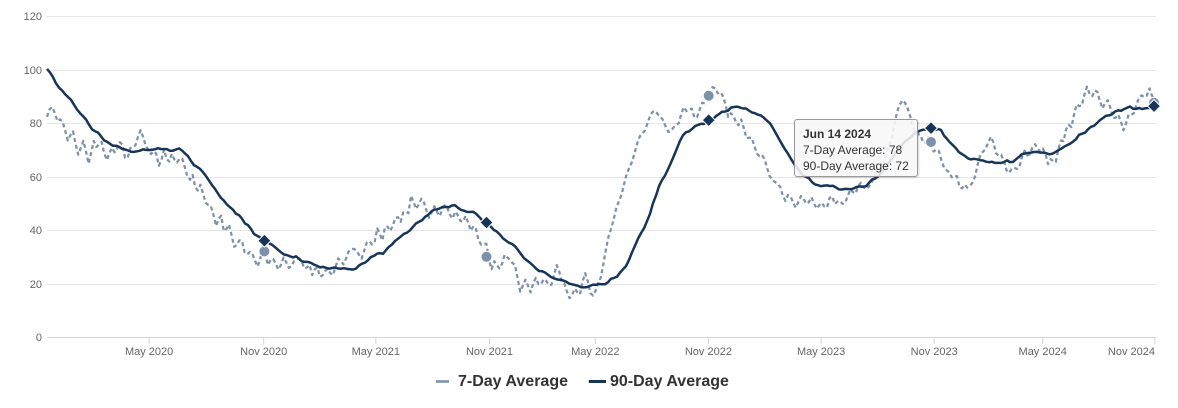 This screenshot has height=408, width=1178. Describe the element at coordinates (934, 352) in the screenshot. I see `svg-text: Nov 2023` at that location.